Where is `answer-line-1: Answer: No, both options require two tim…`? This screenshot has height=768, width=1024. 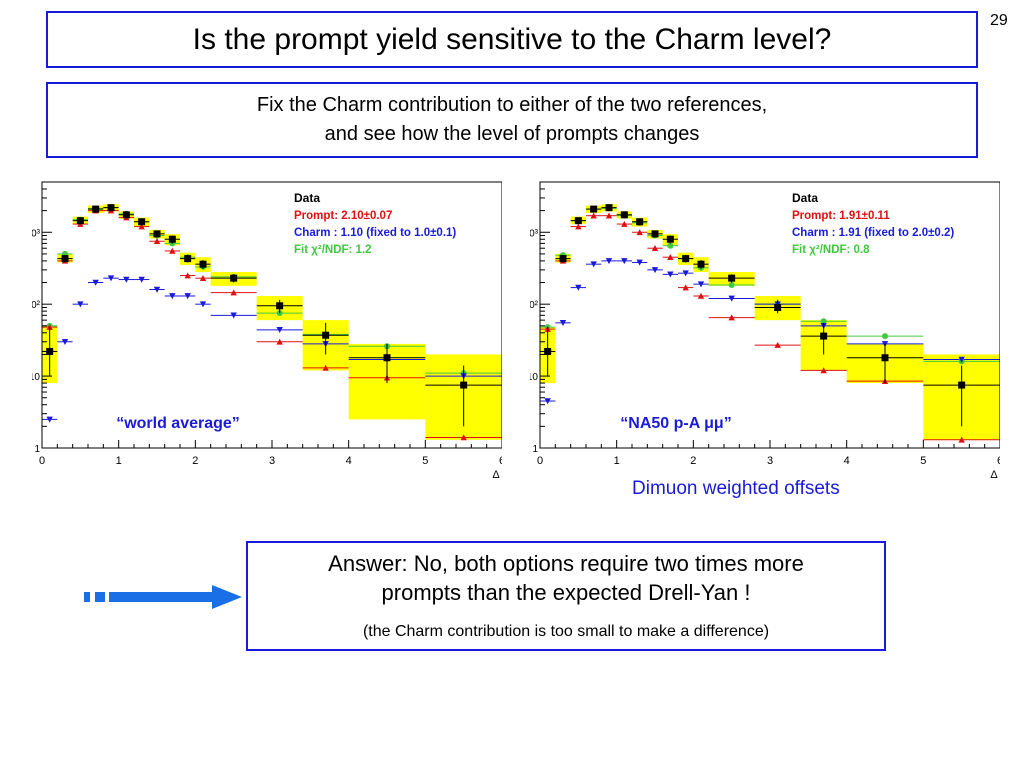 answer-line-1: Answer: No, both options require two tim… is located at coordinates (566, 563).